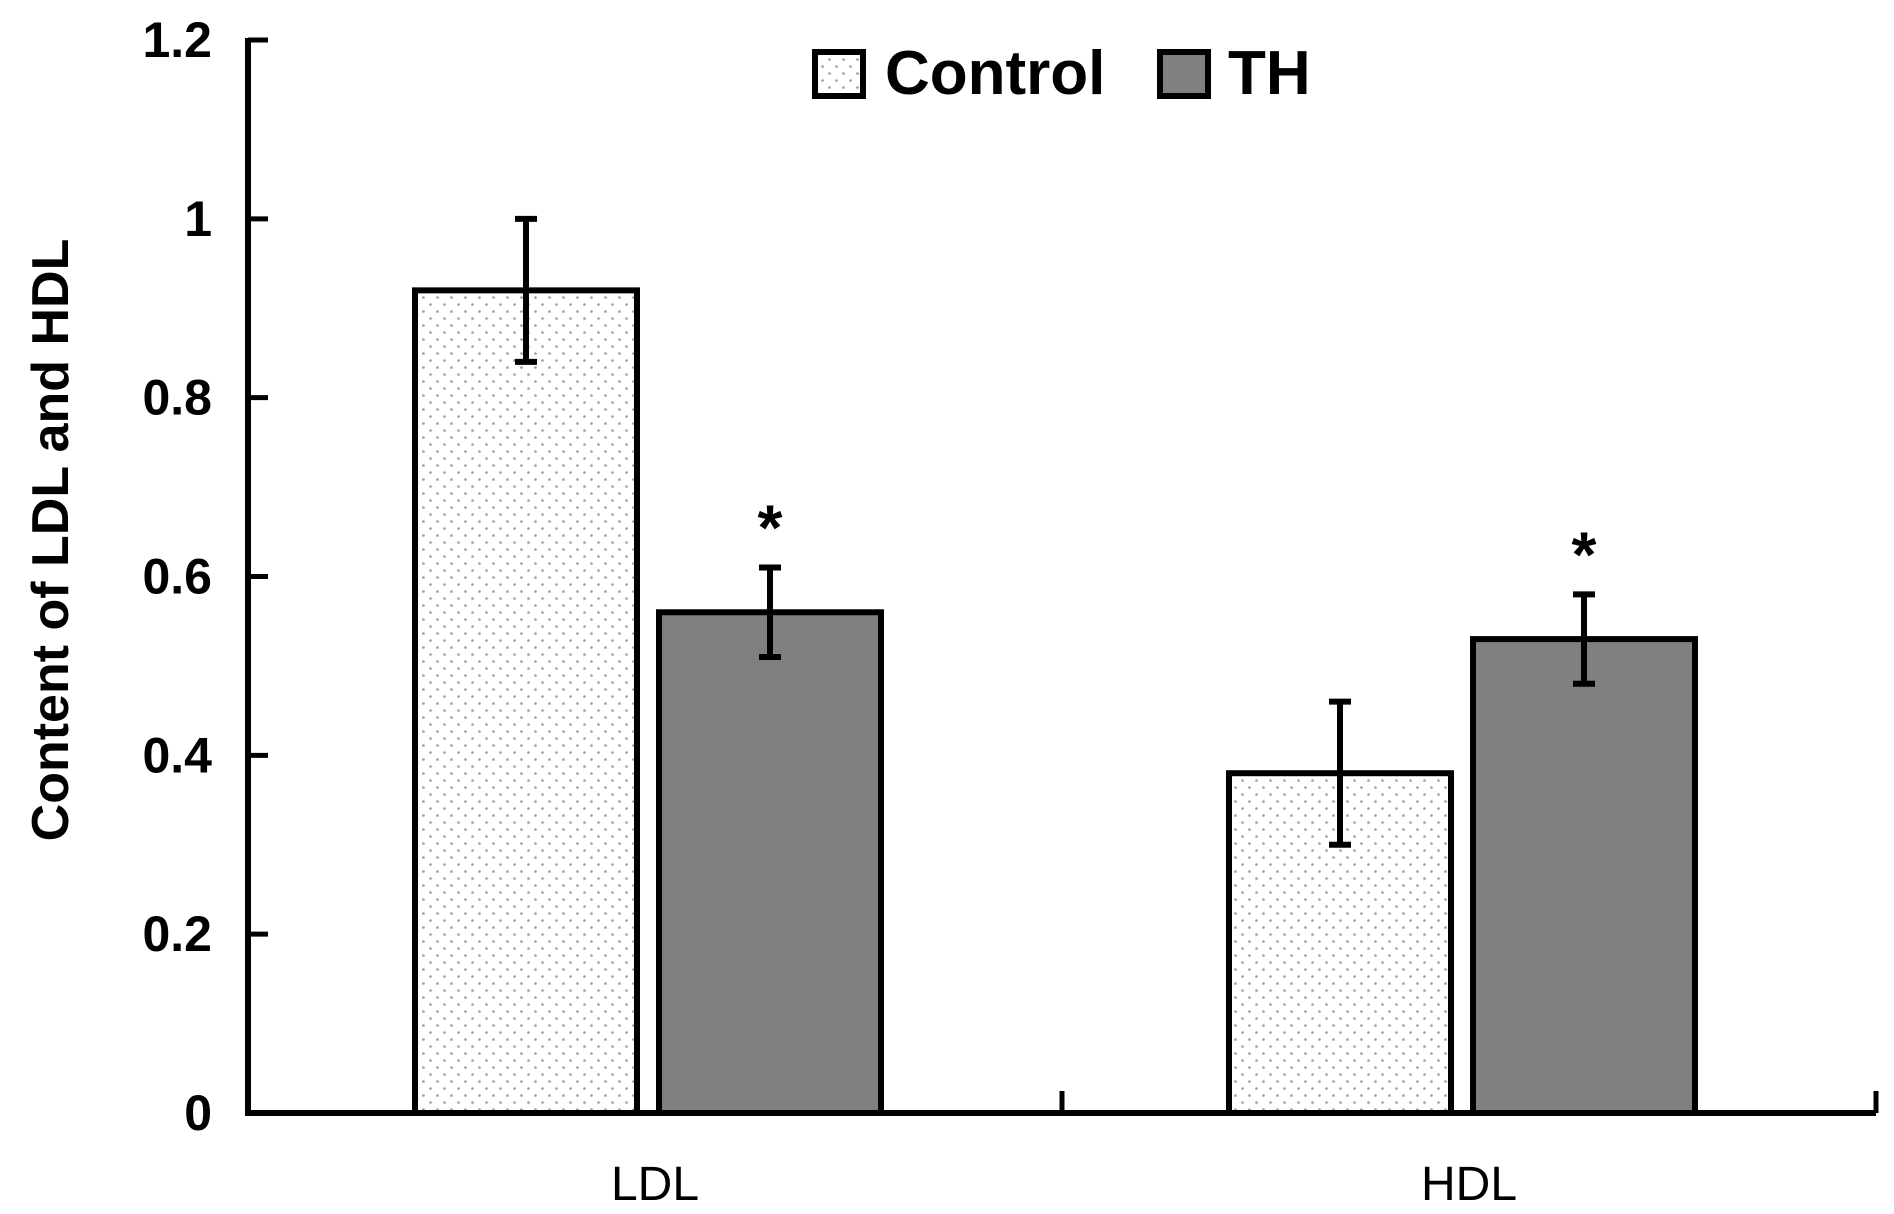 The image size is (1894, 1214). I want to click on y-tick-label: 1, so click(198, 219).